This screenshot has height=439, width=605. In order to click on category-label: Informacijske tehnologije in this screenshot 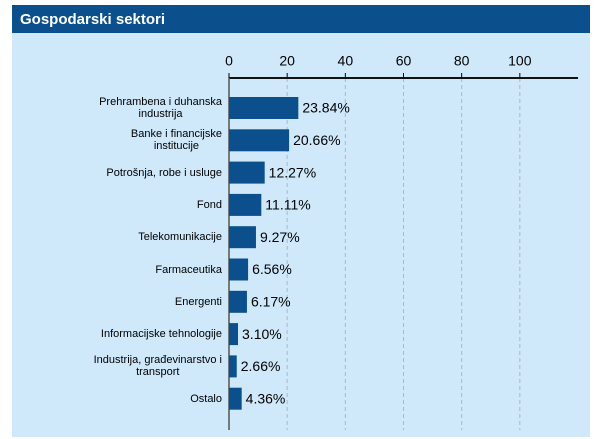, I will do `click(161, 334)`.